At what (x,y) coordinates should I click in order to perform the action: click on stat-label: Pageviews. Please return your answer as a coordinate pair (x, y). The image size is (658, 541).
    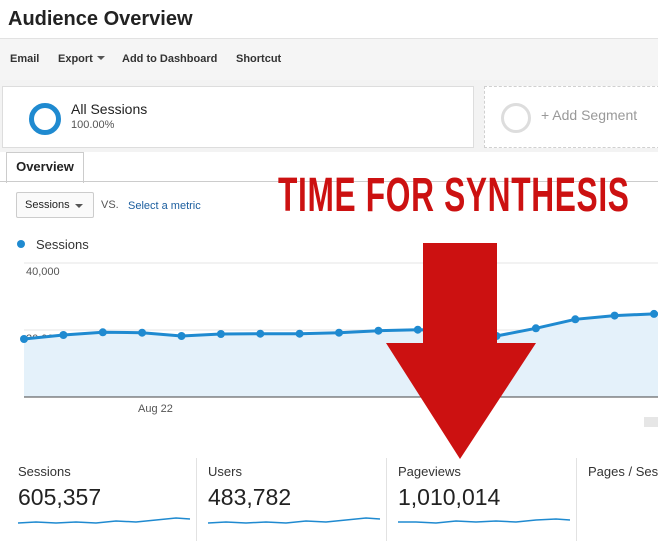
    Looking at the image, I should click on (429, 471).